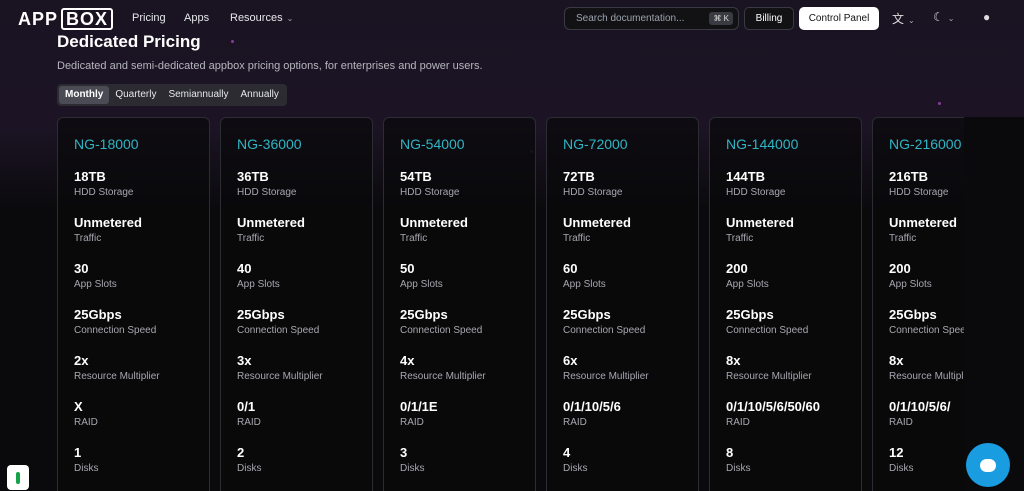 The width and height of the screenshot is (1024, 491). I want to click on app-slots-value: 50, so click(407, 268).